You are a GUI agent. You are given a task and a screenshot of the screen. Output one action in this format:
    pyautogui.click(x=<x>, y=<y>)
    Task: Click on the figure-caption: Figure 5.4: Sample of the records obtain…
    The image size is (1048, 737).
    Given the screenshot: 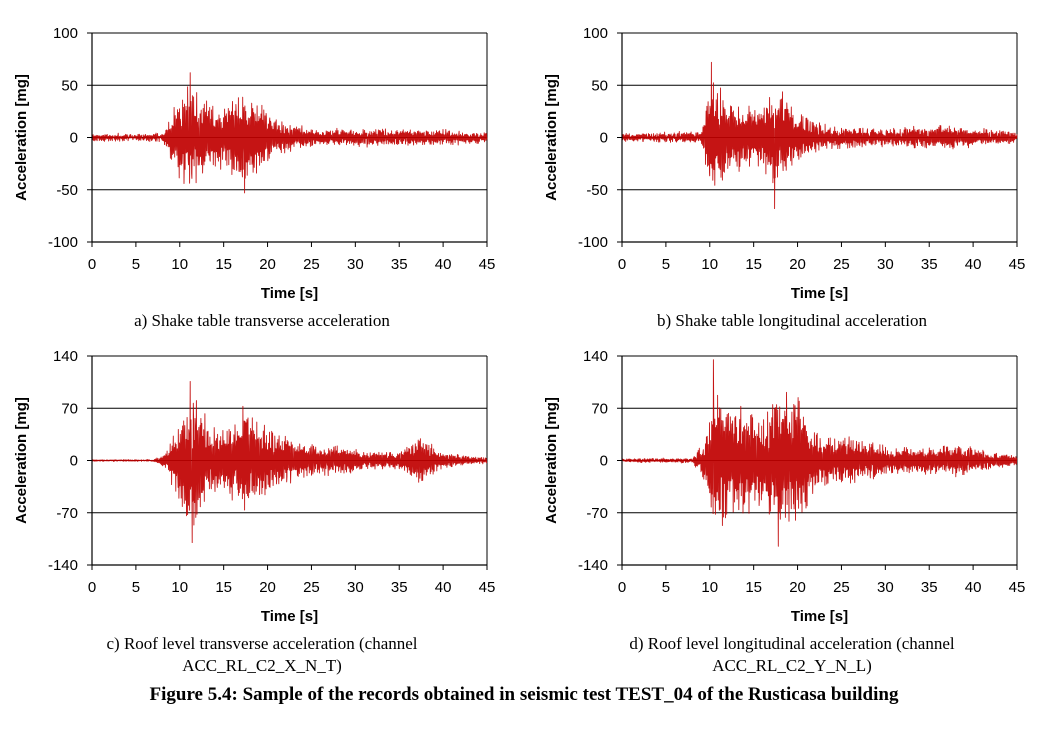 What is the action you would take?
    pyautogui.click(x=524, y=694)
    